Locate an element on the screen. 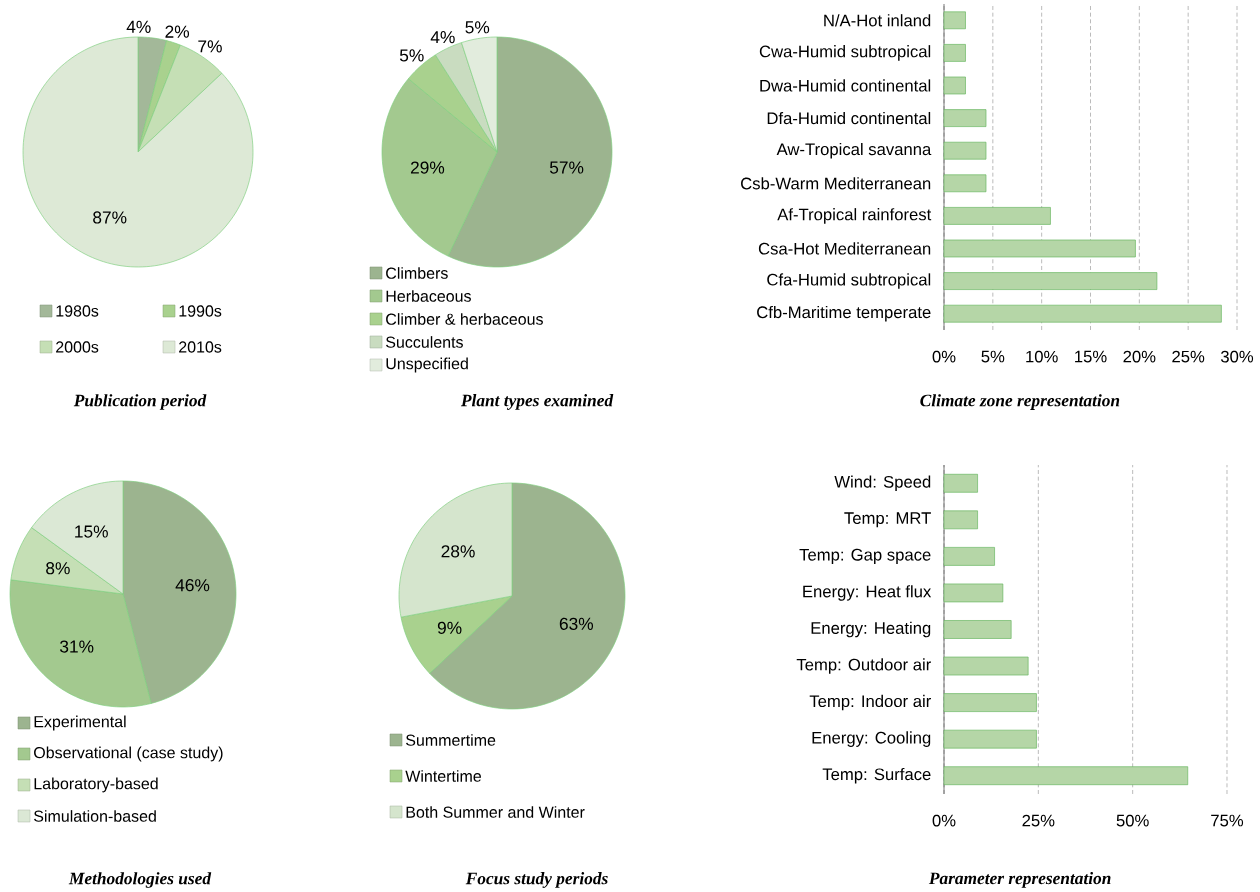  data-label: 46% is located at coordinates (192, 585).